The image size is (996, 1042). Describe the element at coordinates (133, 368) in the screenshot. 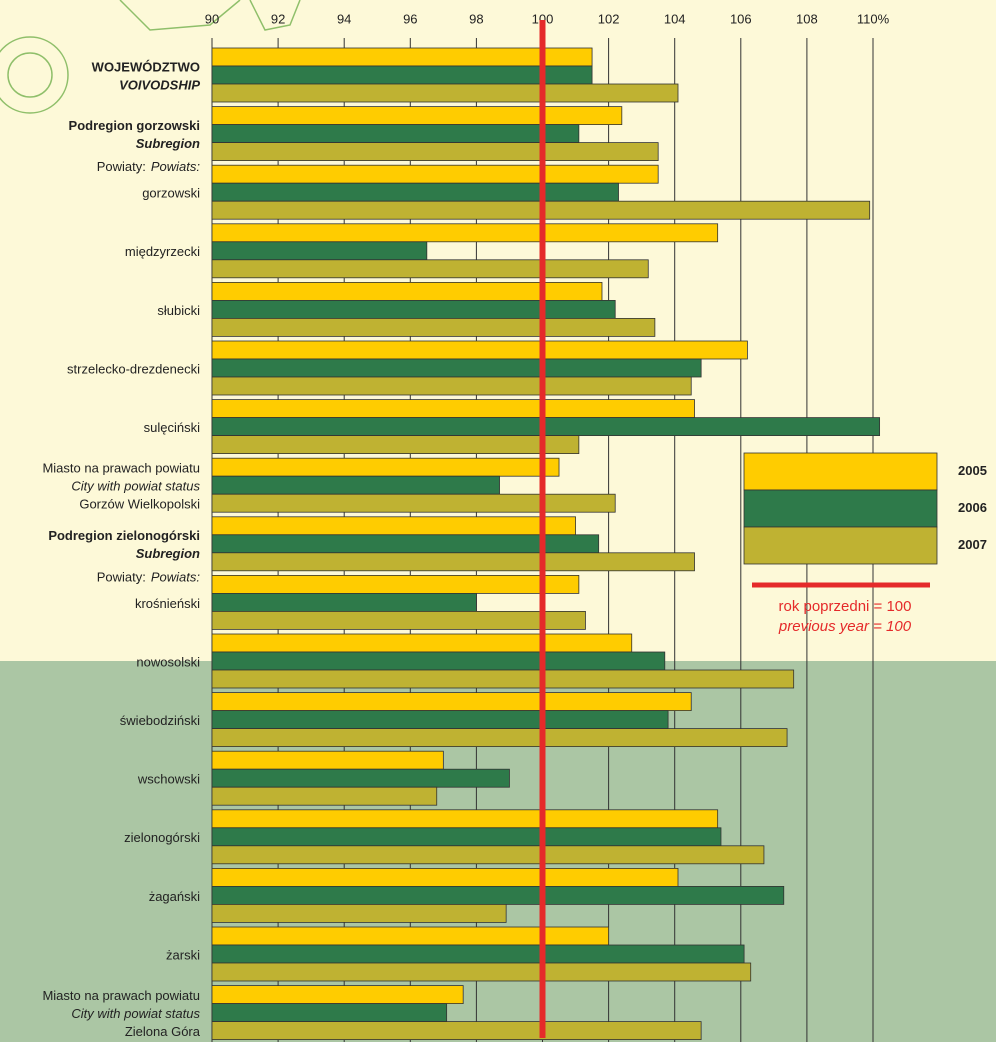

I see `category-label: strzelecko-drezdenecki` at that location.